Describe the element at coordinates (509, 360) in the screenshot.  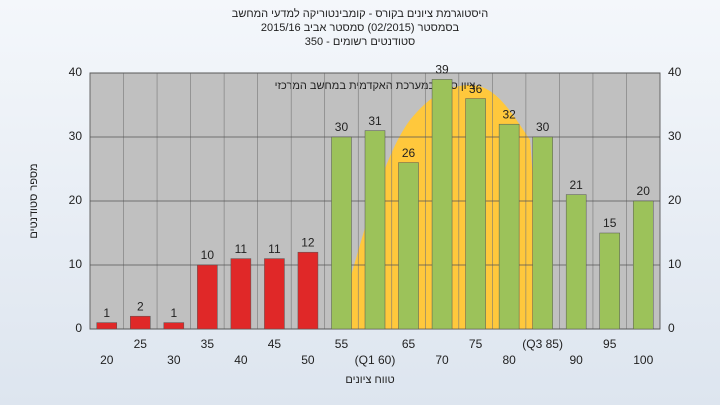
I see `x-tick-label: 80` at that location.